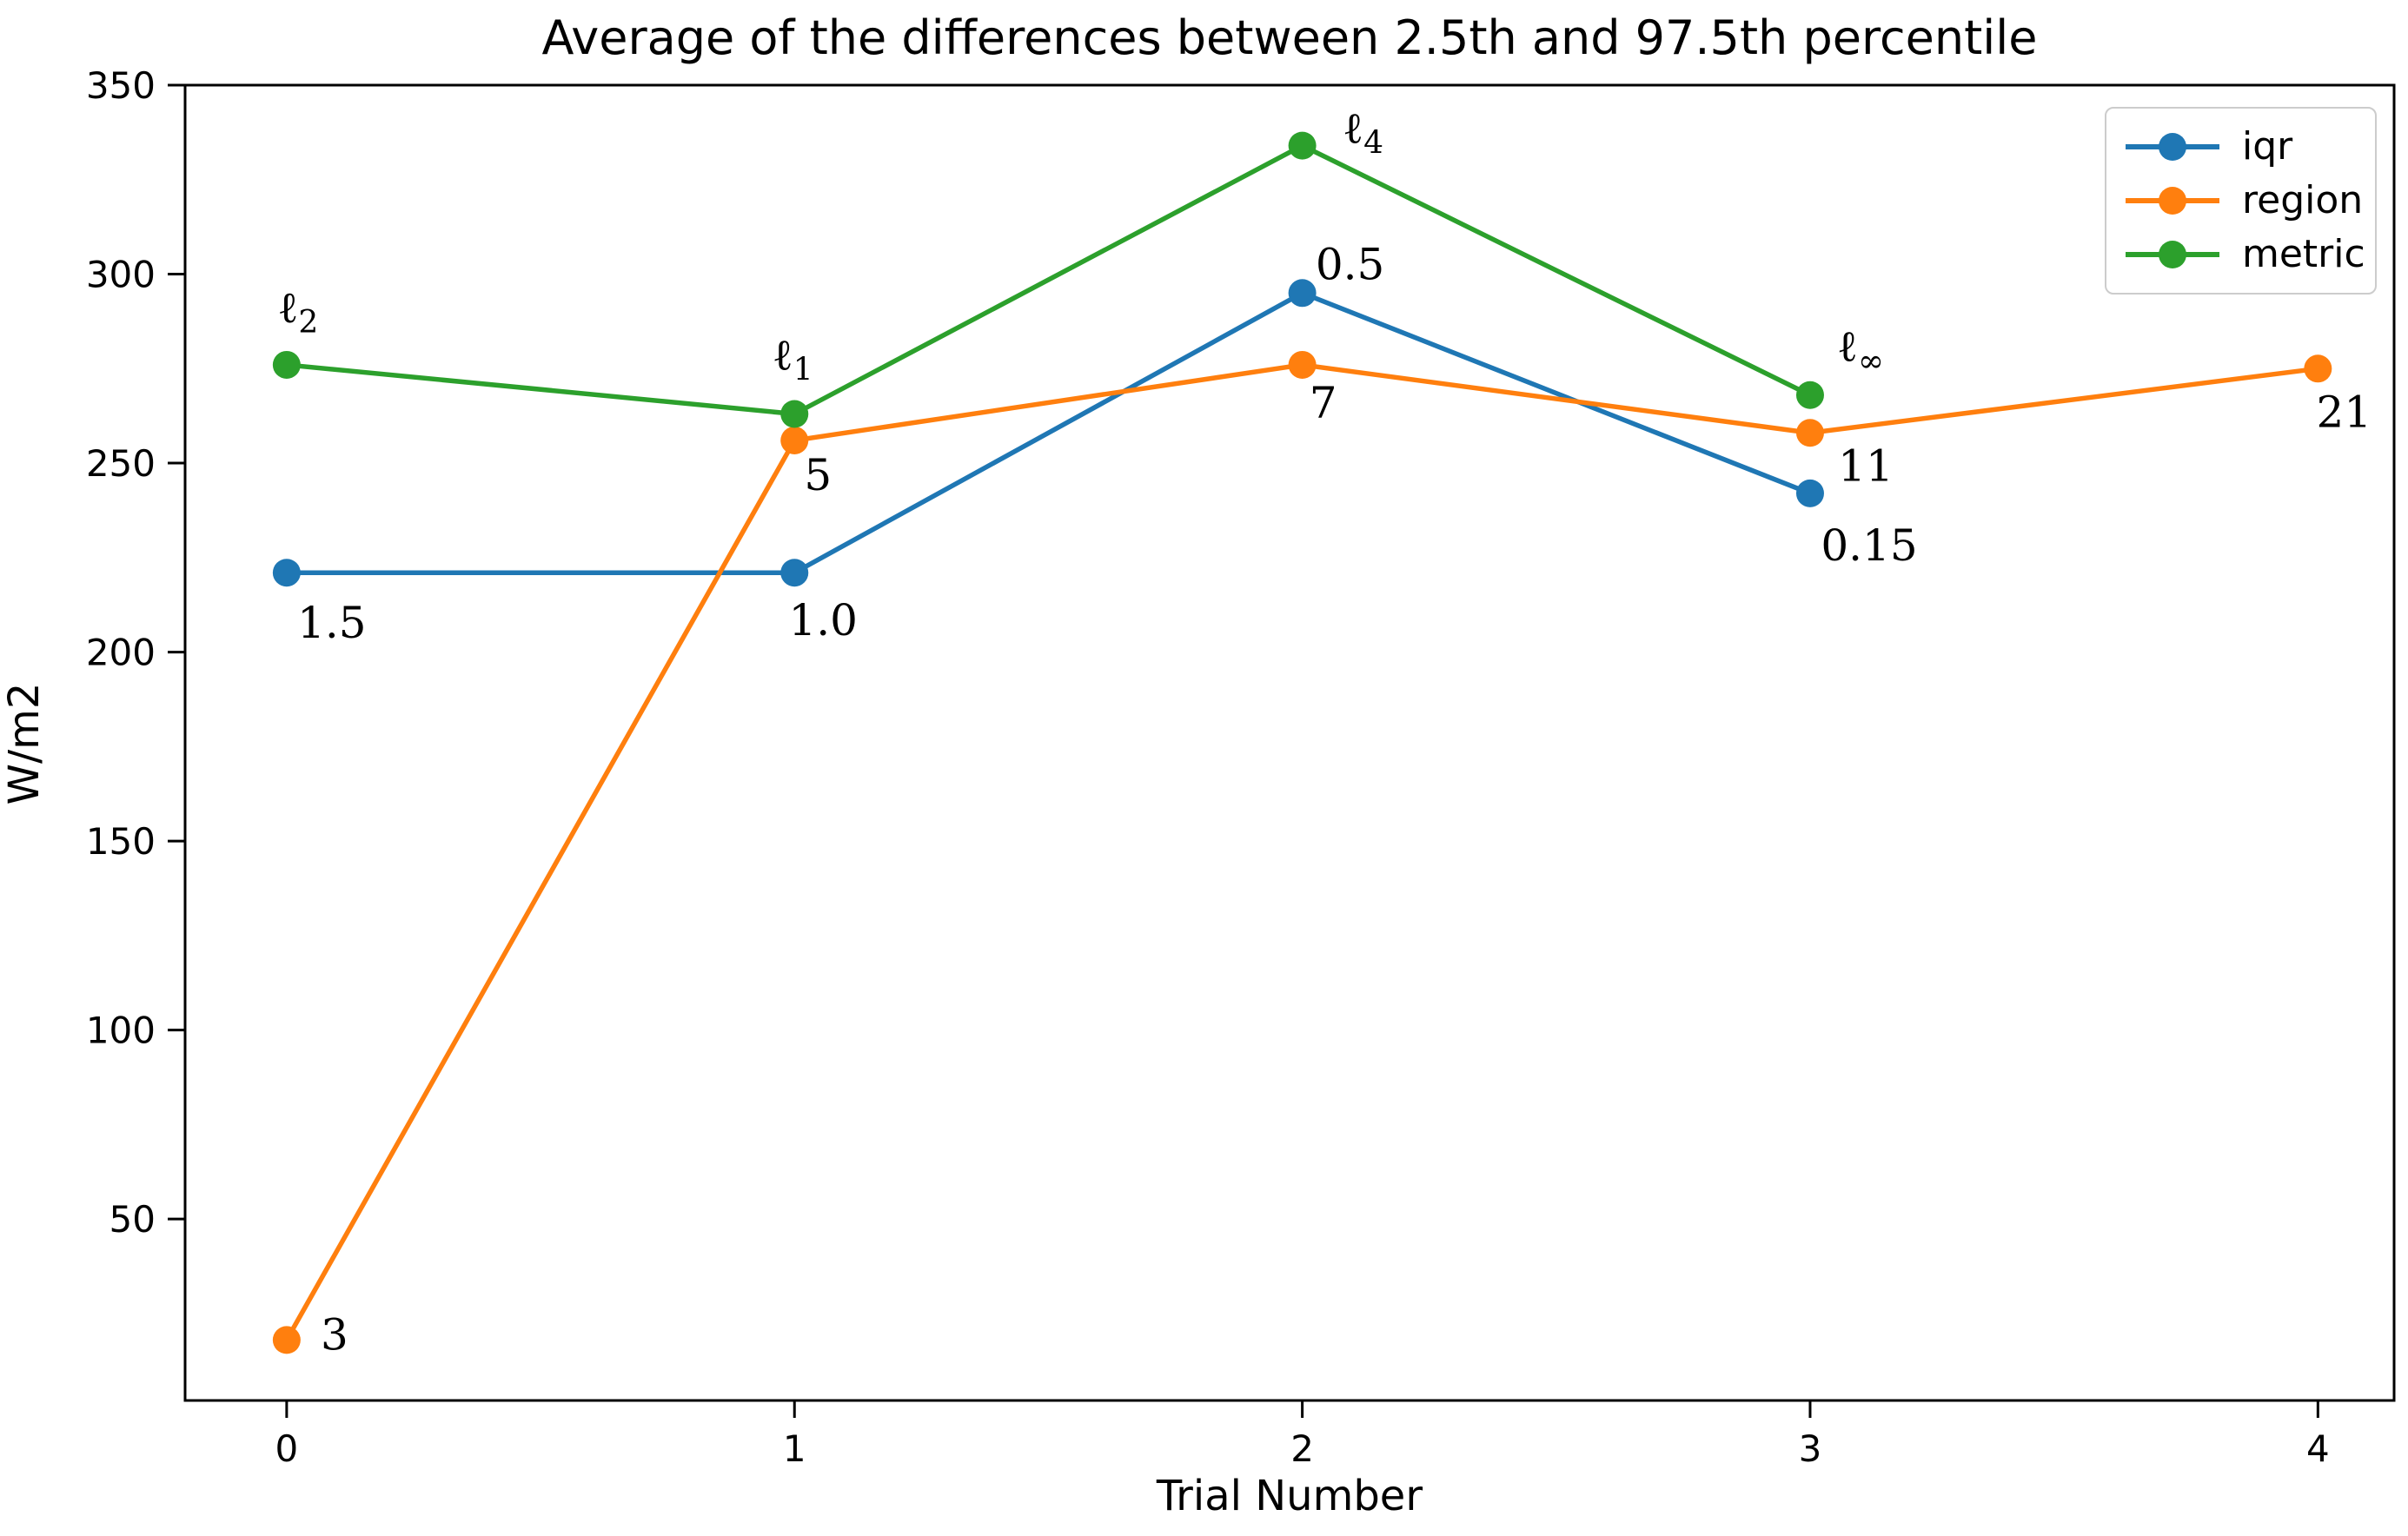 The image size is (2408, 1536). What do you see at coordinates (2172, 147) in the screenshot?
I see `legend-marker-iqr` at bounding box center [2172, 147].